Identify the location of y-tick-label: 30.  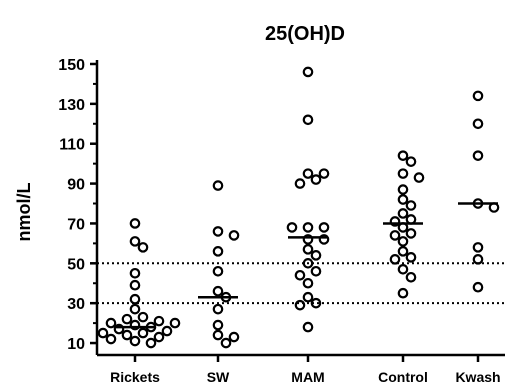
(76, 304).